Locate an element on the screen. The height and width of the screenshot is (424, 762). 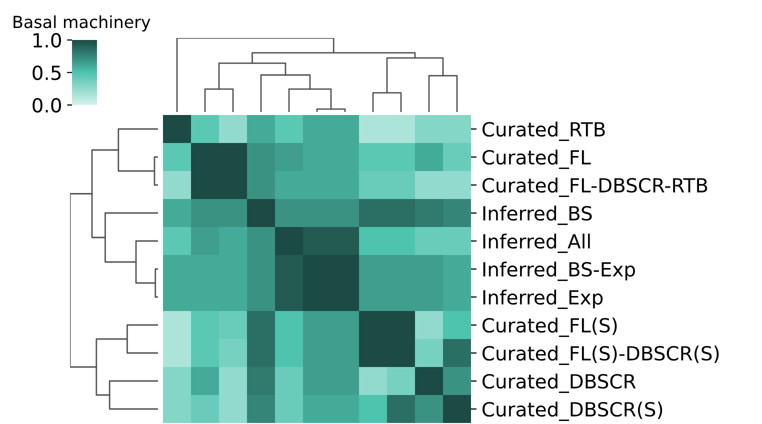
y-tick-label: Curated_FL-DBSCR-RTB is located at coordinates (595, 187).